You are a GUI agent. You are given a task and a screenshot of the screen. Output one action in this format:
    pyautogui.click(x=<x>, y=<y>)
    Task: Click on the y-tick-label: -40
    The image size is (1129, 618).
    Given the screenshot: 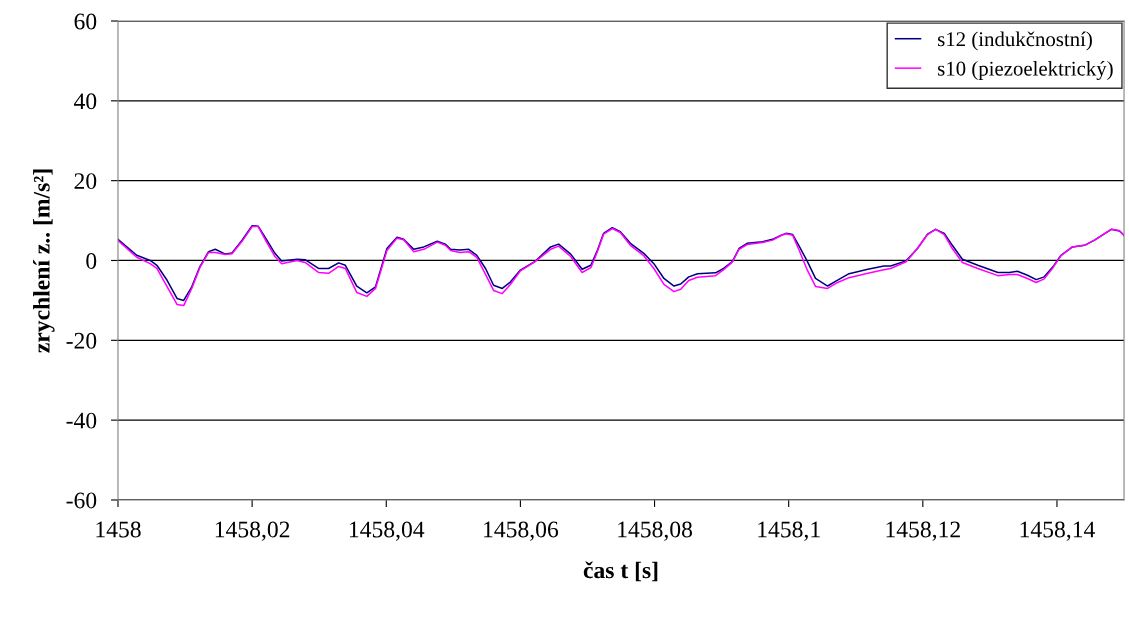 What is the action you would take?
    pyautogui.click(x=81, y=420)
    